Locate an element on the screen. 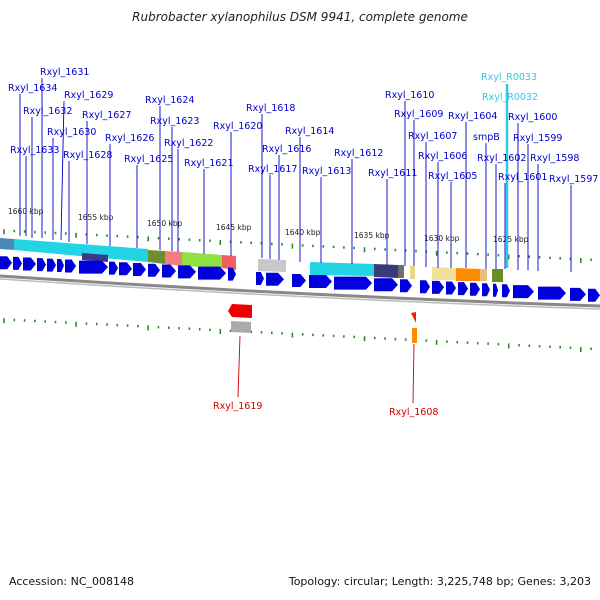 This screenshot has width=600, height=600. genome-backbone is located at coordinates (300, 291).